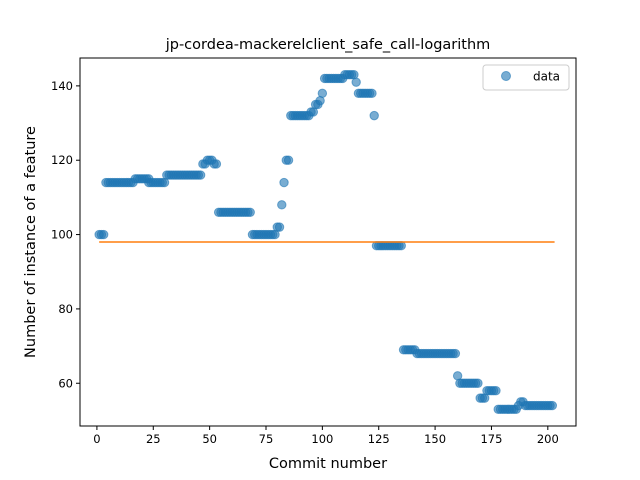  Describe the element at coordinates (548, 439) in the screenshot. I see `x-tick-label: 200` at that location.